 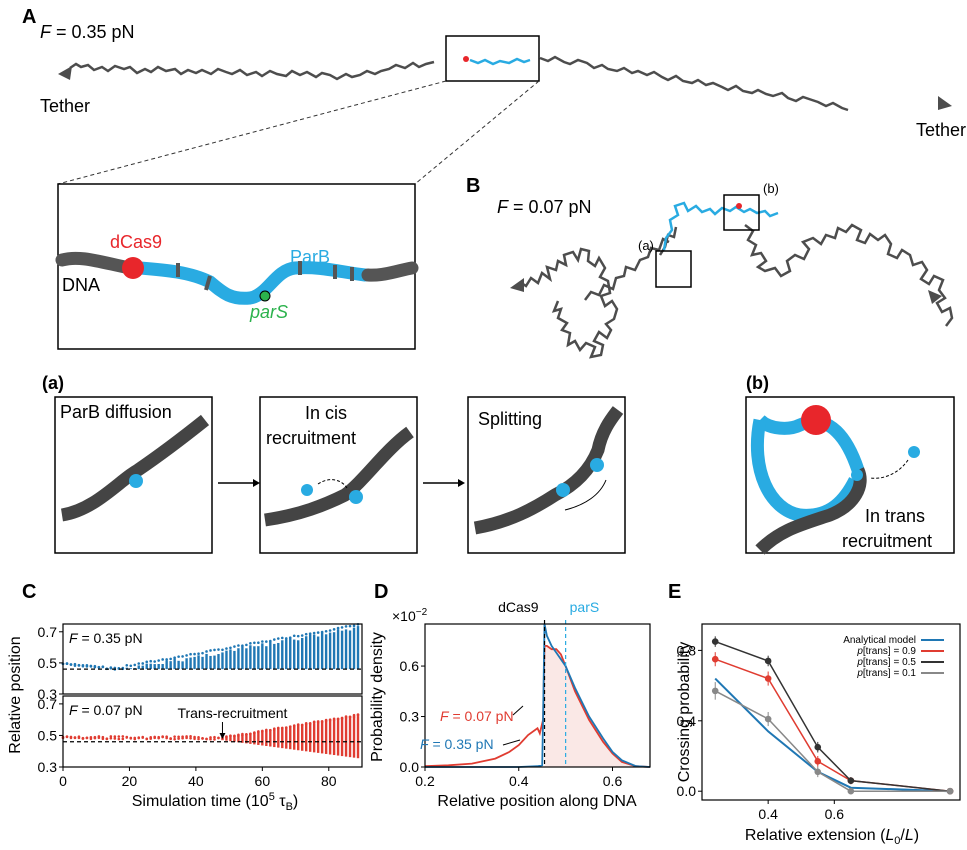 What do you see at coordinates (519, 781) in the screenshot?
I see `panel-d-xtick-label: 0.4` at bounding box center [519, 781].